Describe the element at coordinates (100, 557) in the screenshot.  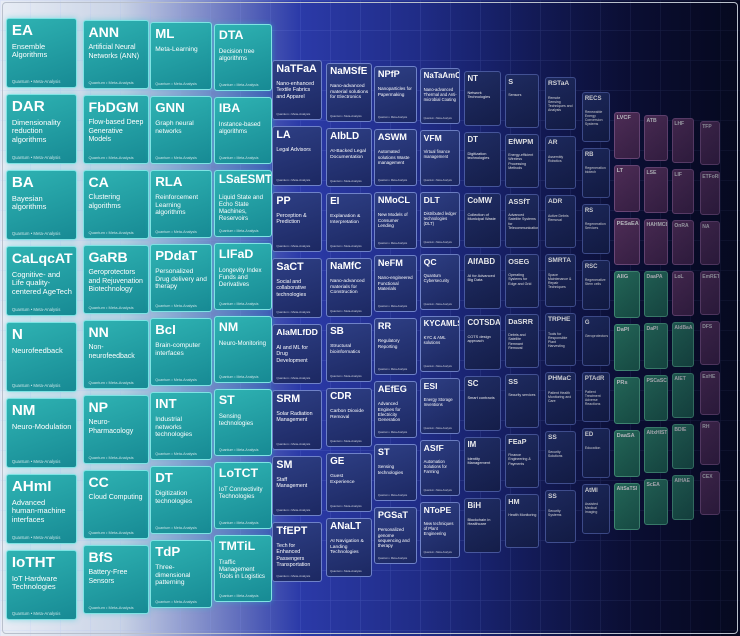
I see `tile-abbreviation: BfS` at that location.